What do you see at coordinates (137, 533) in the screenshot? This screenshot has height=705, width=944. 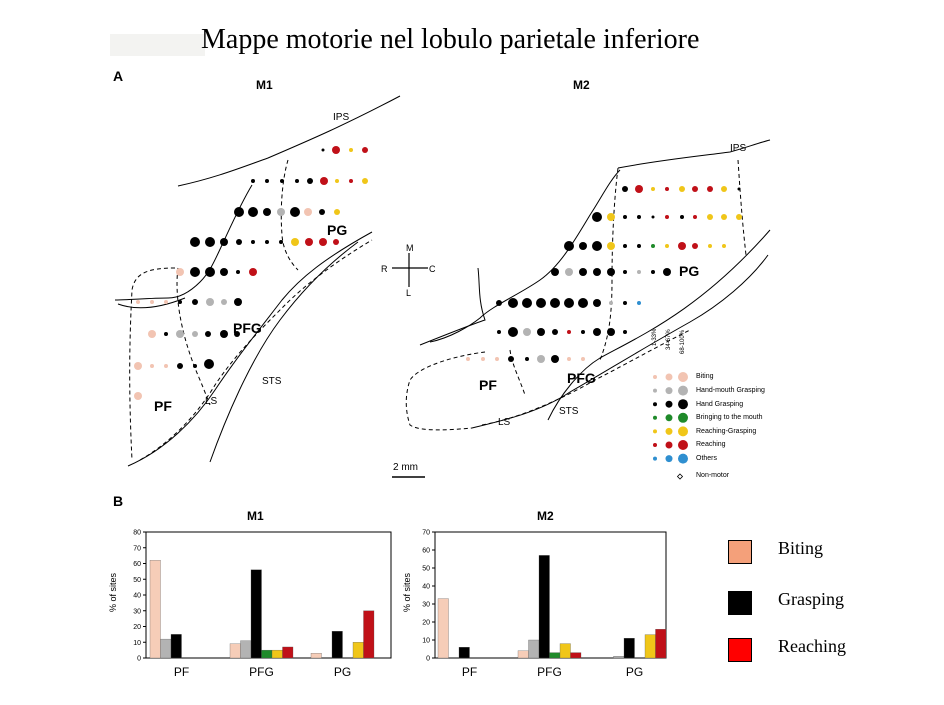 I see `y-tick-label: 80` at bounding box center [137, 533].